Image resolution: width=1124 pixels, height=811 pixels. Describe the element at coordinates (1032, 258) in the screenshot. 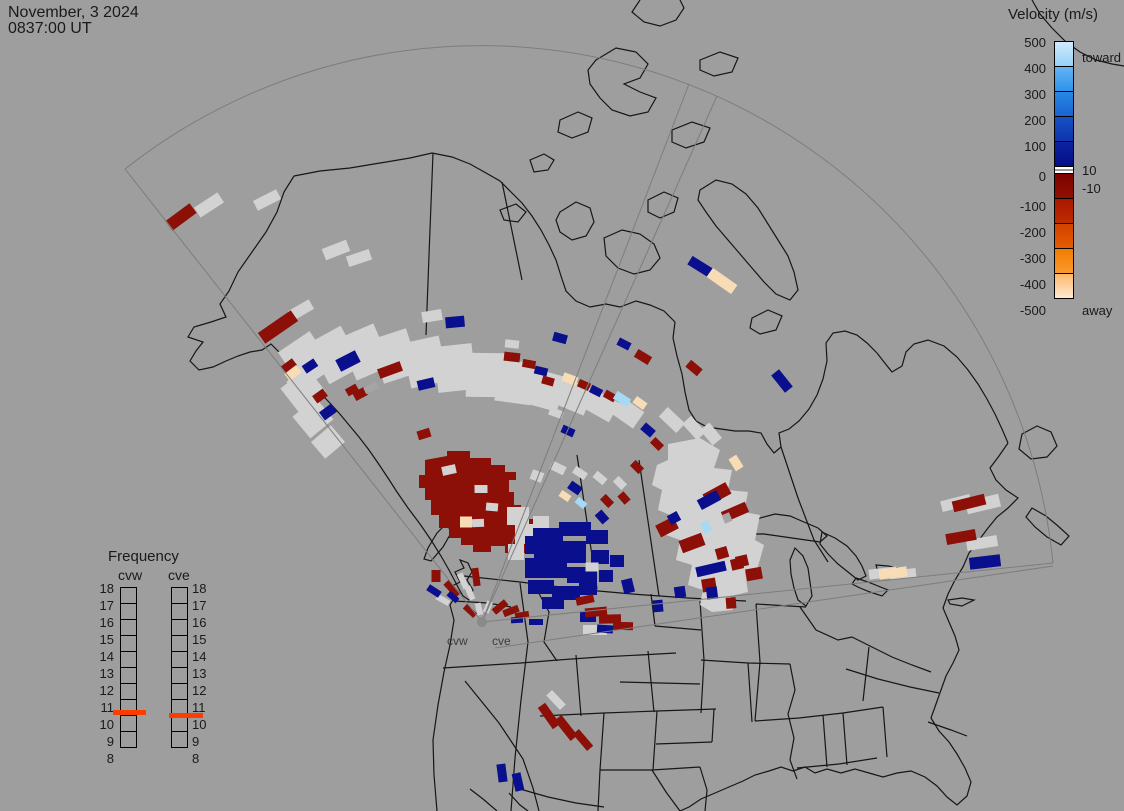

I see `velocity-tick-label: -300` at that location.